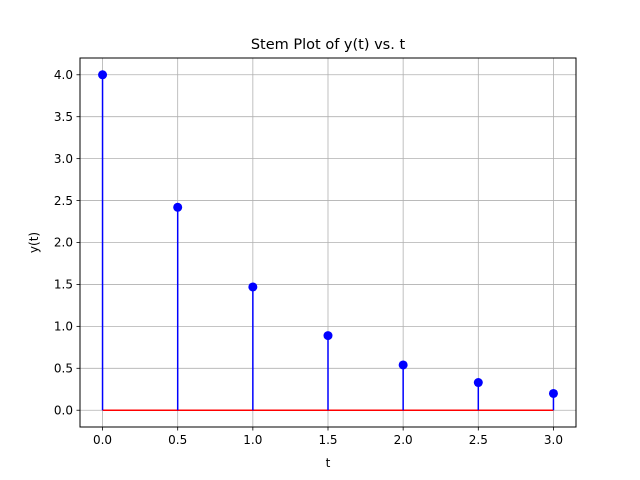 This screenshot has width=640, height=480. Describe the element at coordinates (328, 45) in the screenshot. I see `chart-title: Stem Plot of y(t) vs. t` at that location.